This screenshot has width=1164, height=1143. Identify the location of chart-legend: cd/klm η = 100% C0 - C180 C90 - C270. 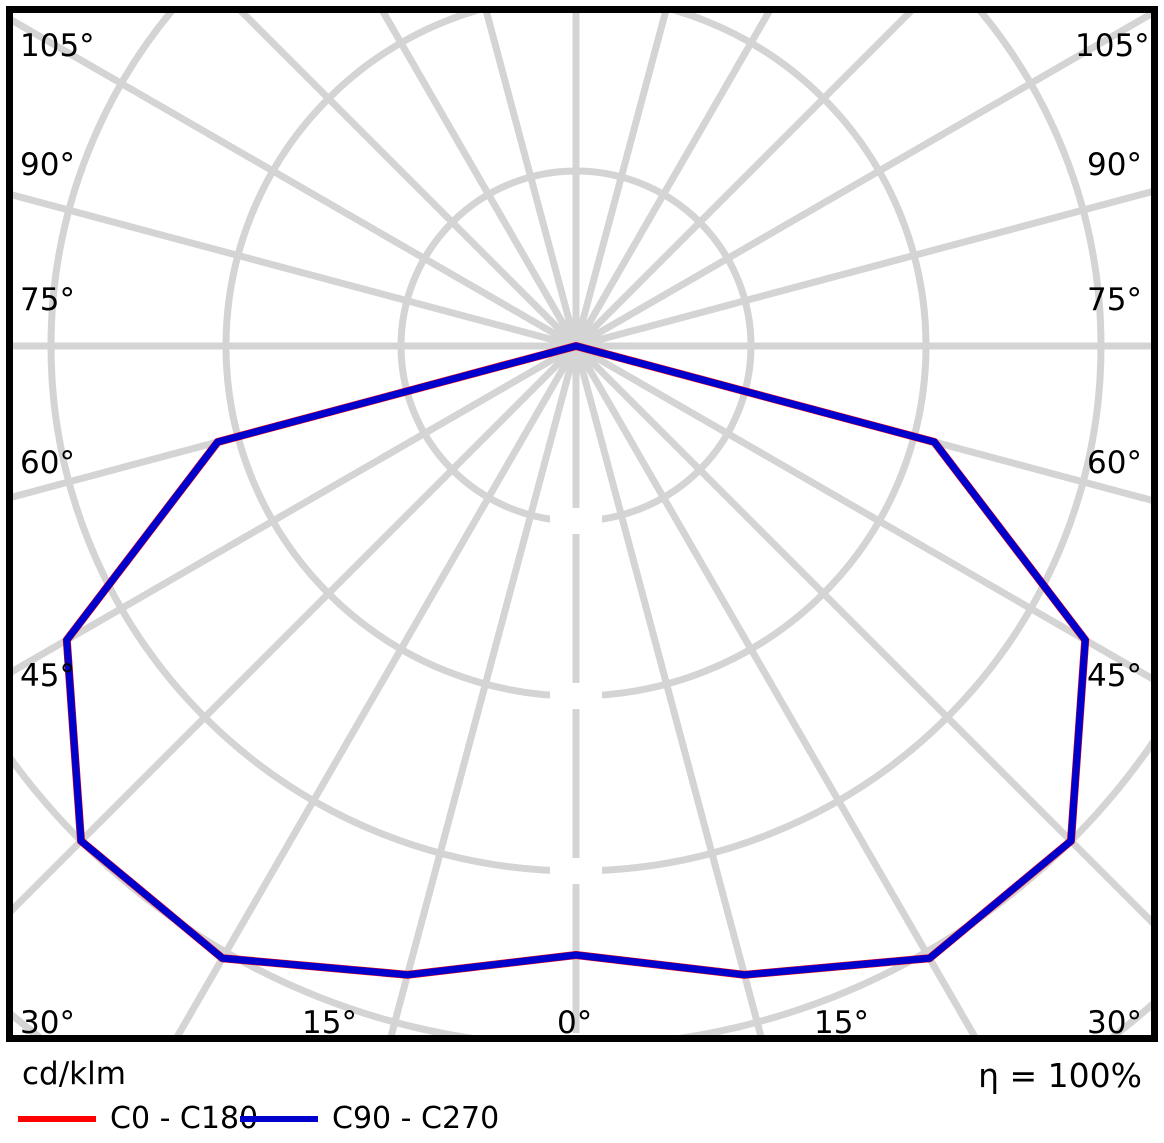
(582, 1095).